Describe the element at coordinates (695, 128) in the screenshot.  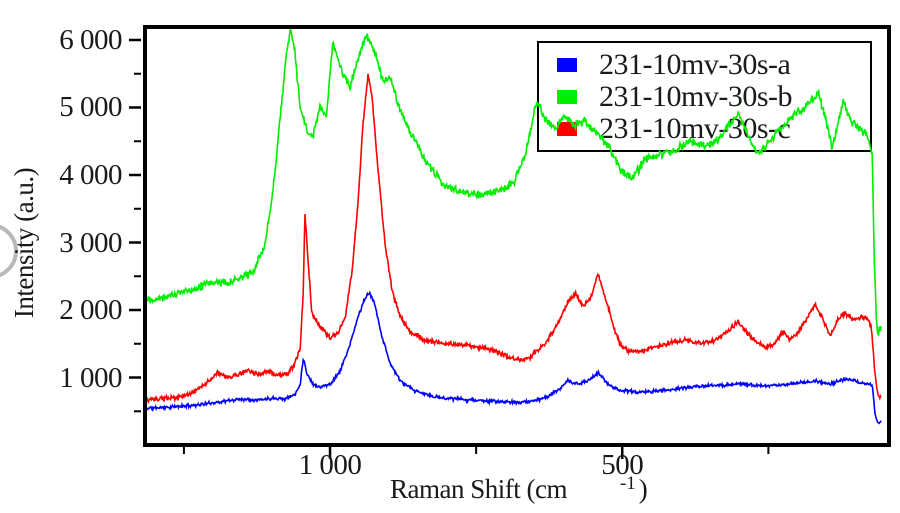
I see `legend-label: 231-10mv-30s-c` at that location.